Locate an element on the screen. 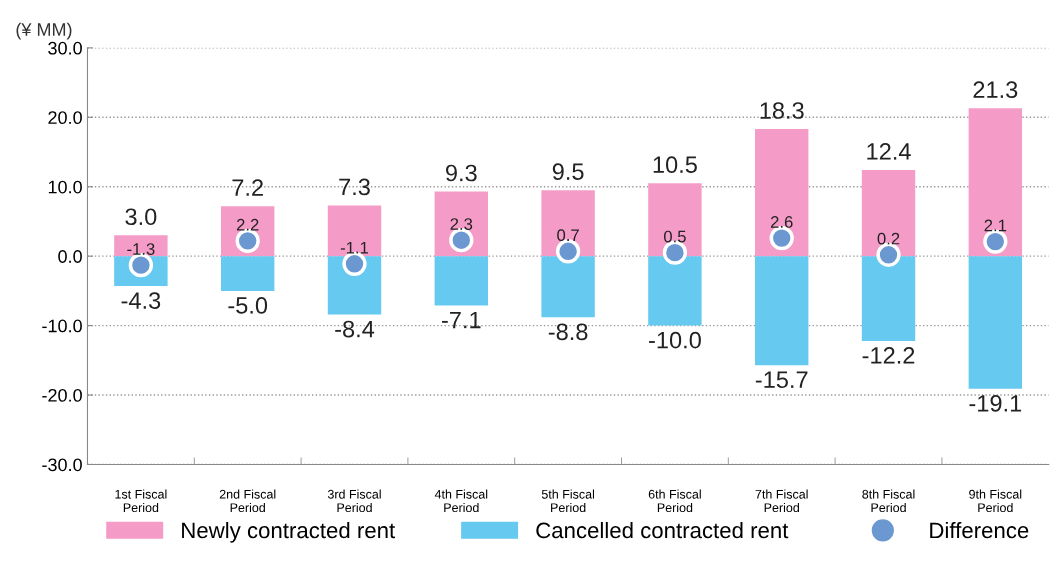 The image size is (1054, 563). data-label: 0.7 is located at coordinates (568, 235).